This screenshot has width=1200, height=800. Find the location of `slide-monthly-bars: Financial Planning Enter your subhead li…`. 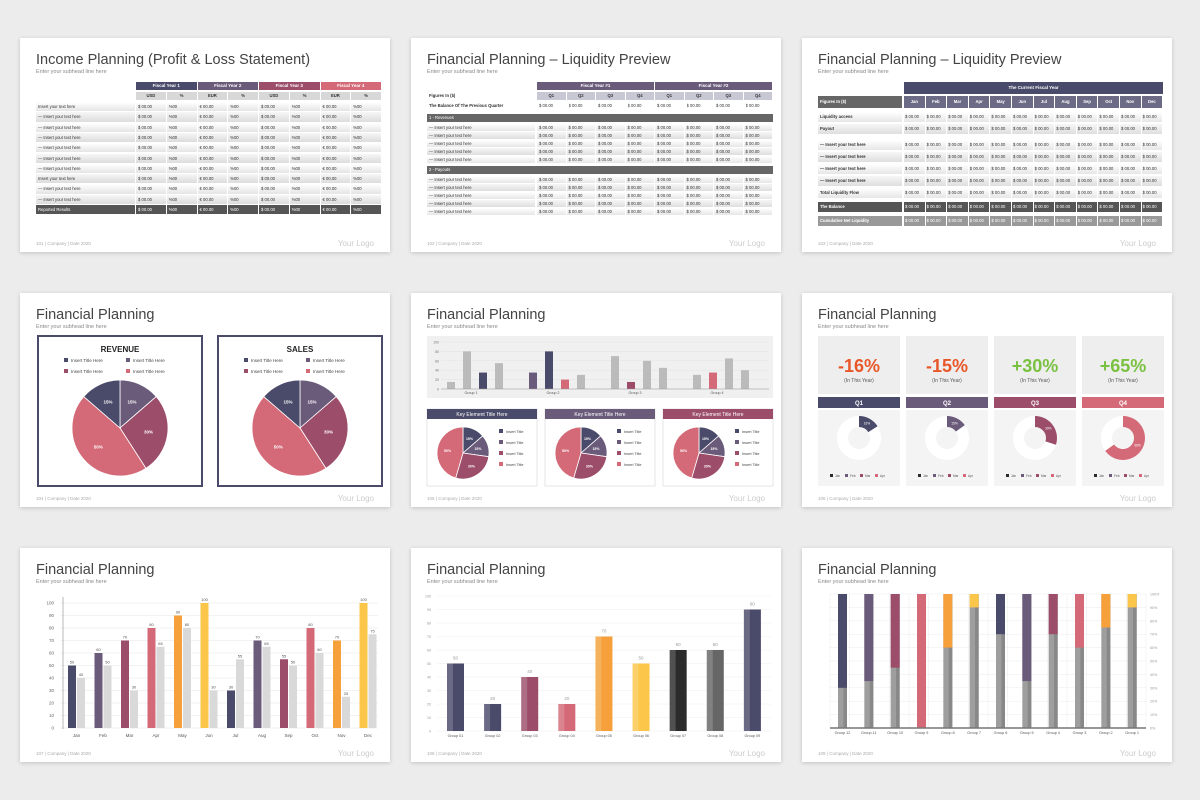

slide-monthly-bars: Financial Planning Enter your subhead li… is located at coordinates (205, 655).